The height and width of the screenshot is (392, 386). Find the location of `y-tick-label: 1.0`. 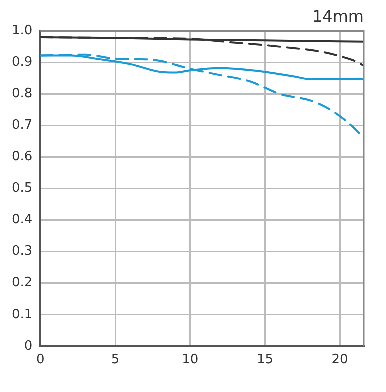

y-tick-label: 1.0 is located at coordinates (22, 31).